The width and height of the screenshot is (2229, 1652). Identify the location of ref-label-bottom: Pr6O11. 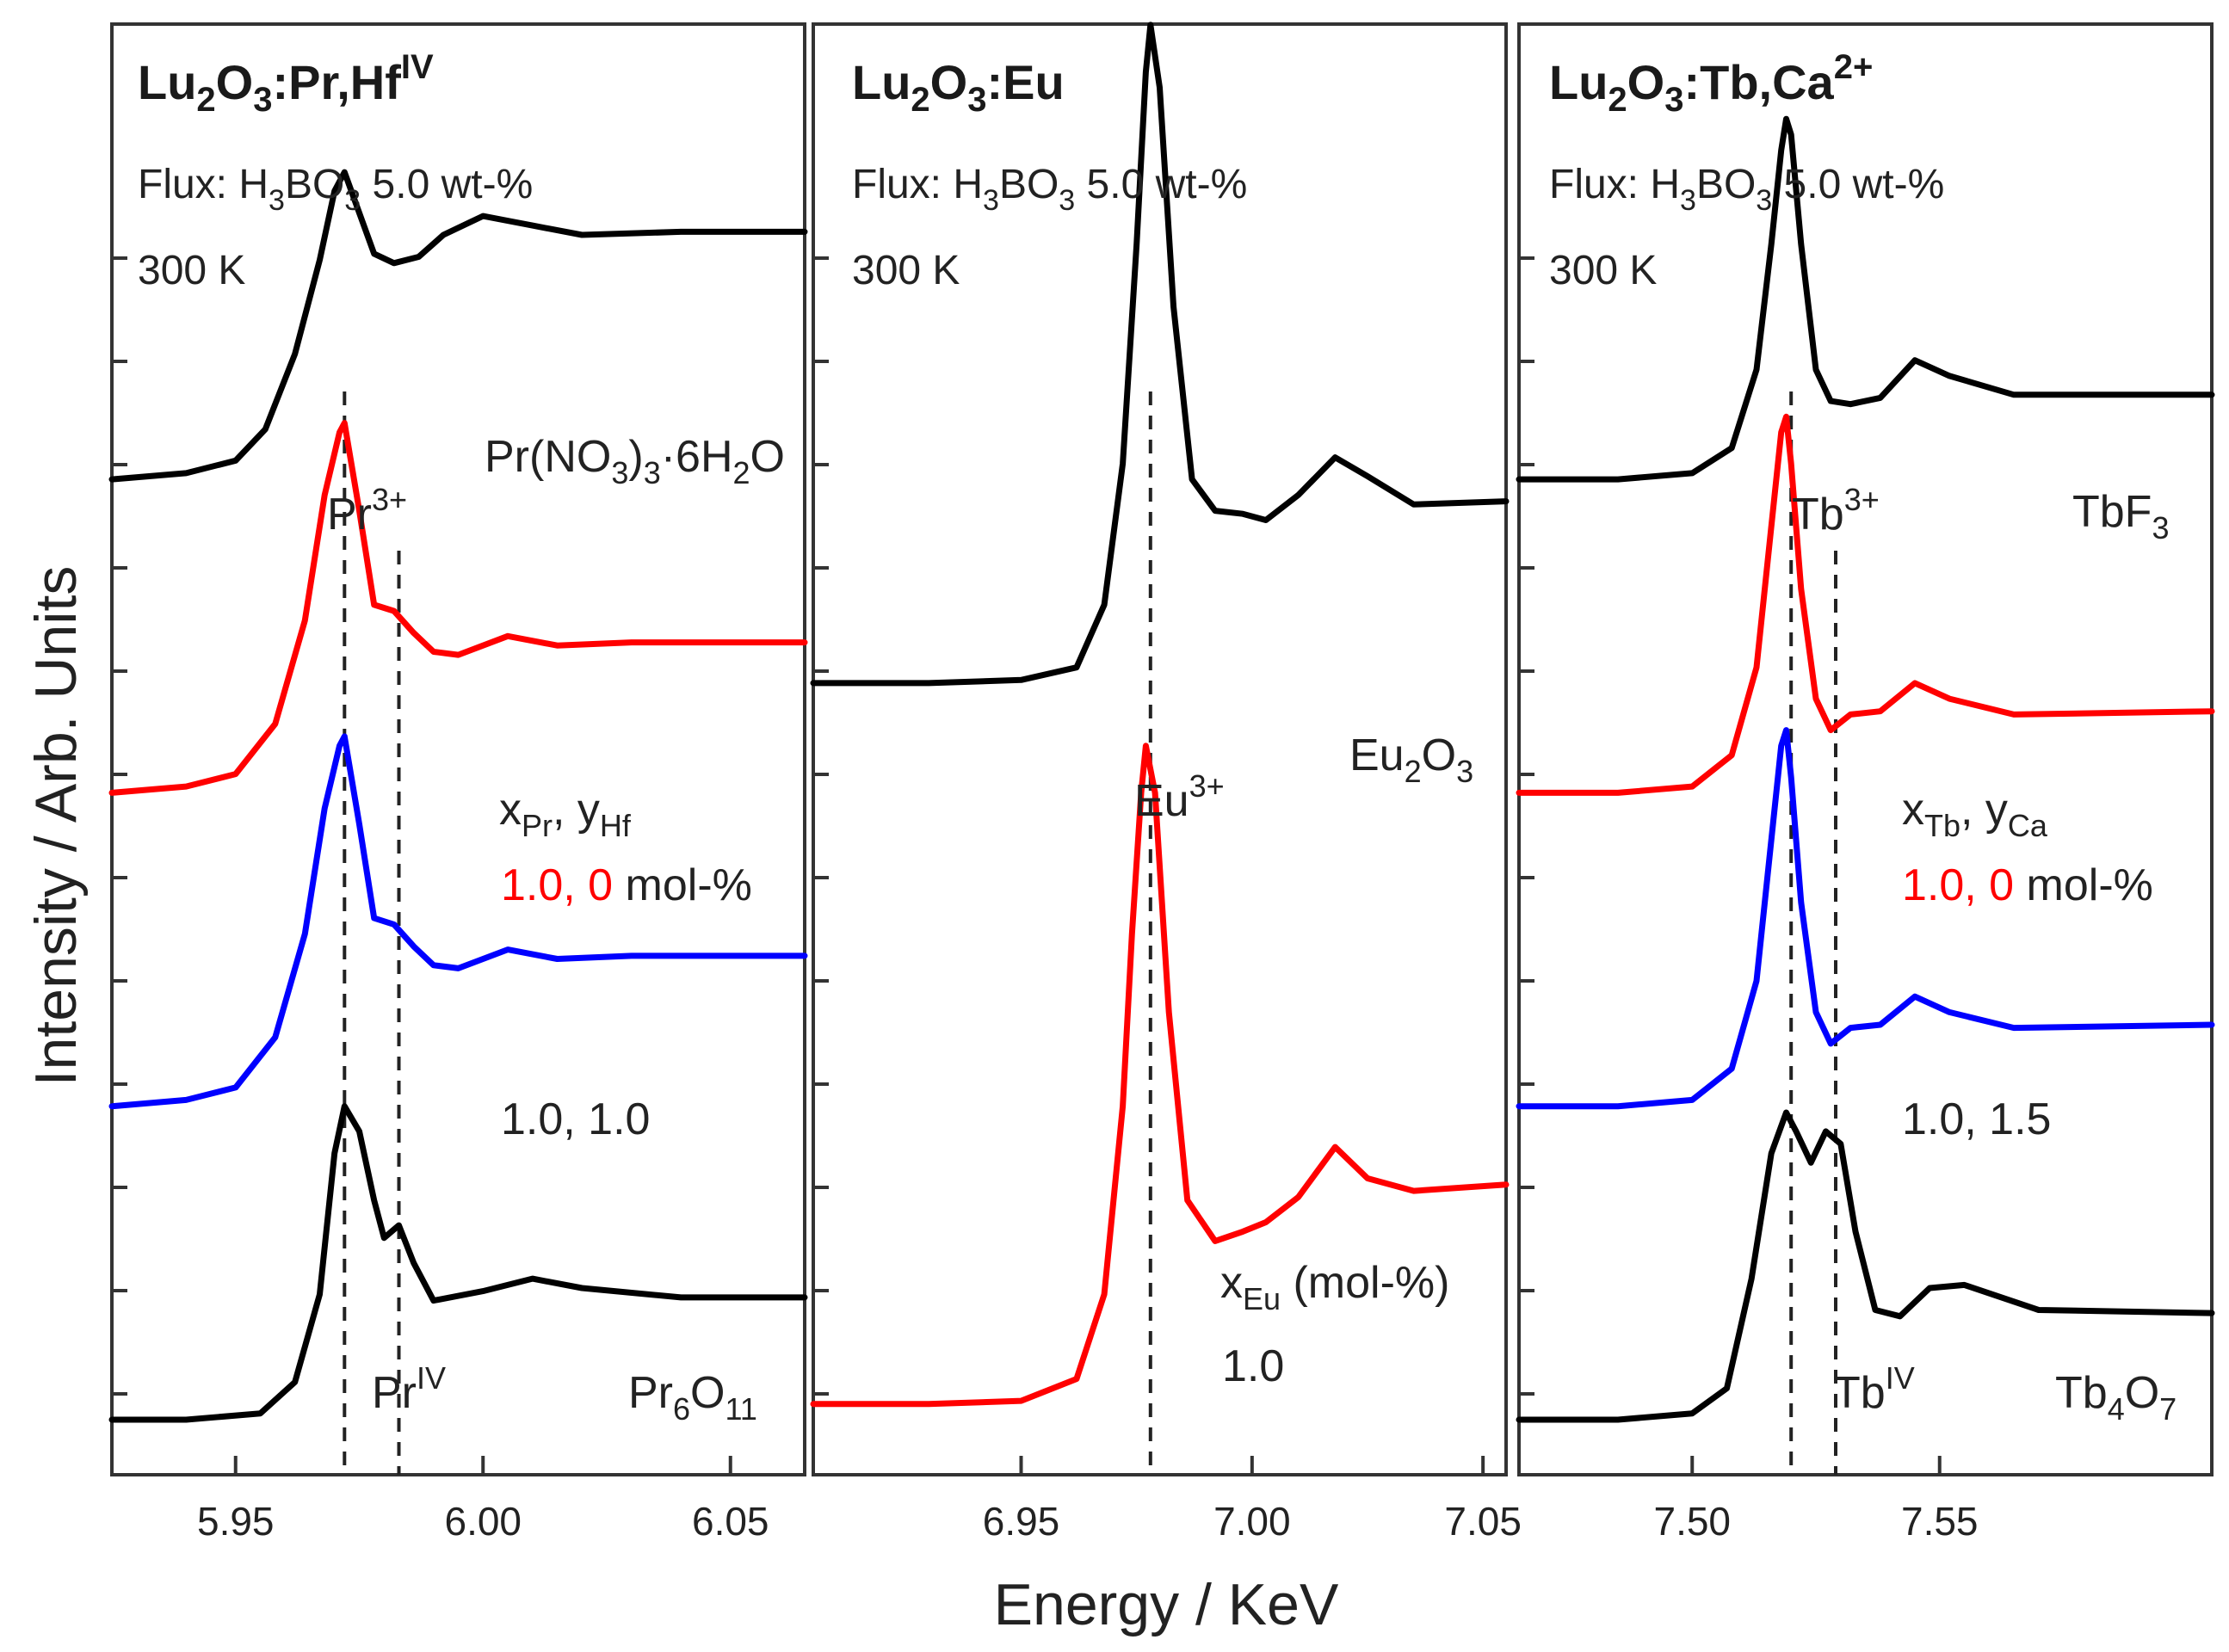
(692, 1397).